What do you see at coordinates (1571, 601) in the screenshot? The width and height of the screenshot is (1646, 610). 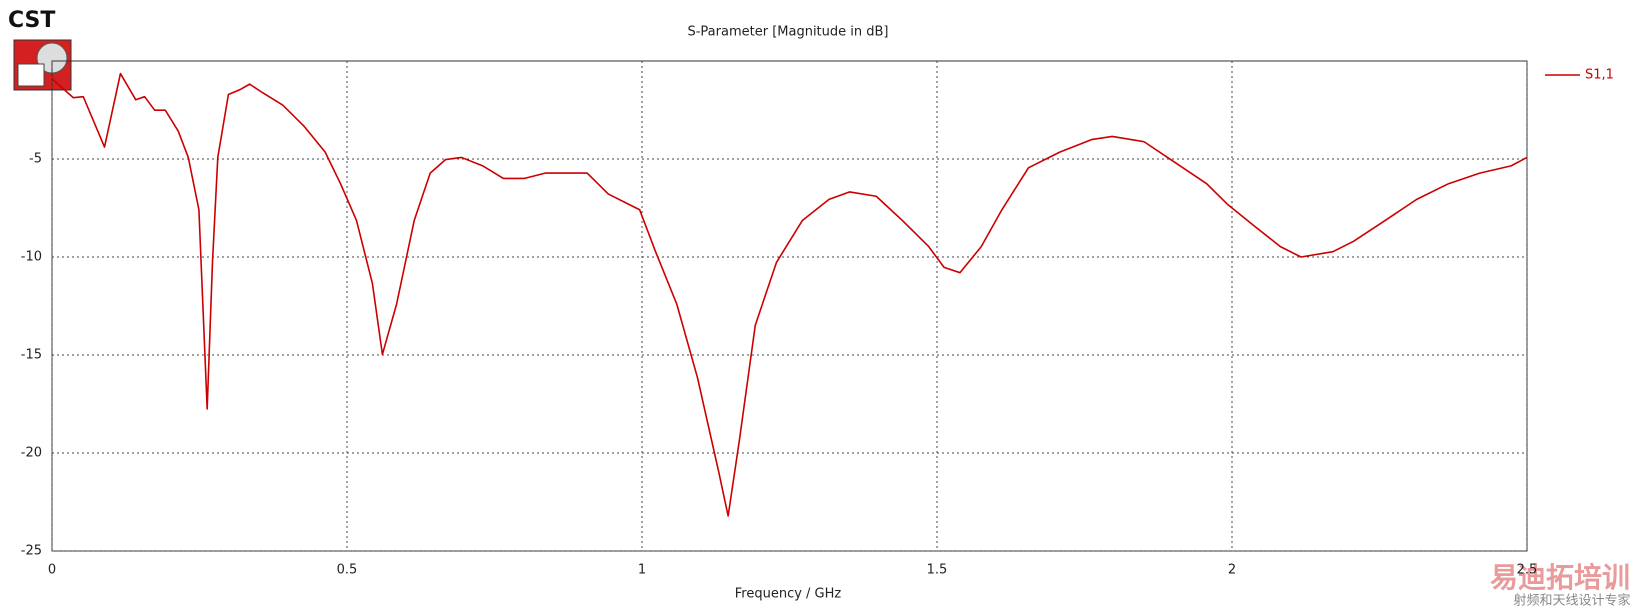 I see `watermark-subtitle: 射频和天线设计专家` at bounding box center [1571, 601].